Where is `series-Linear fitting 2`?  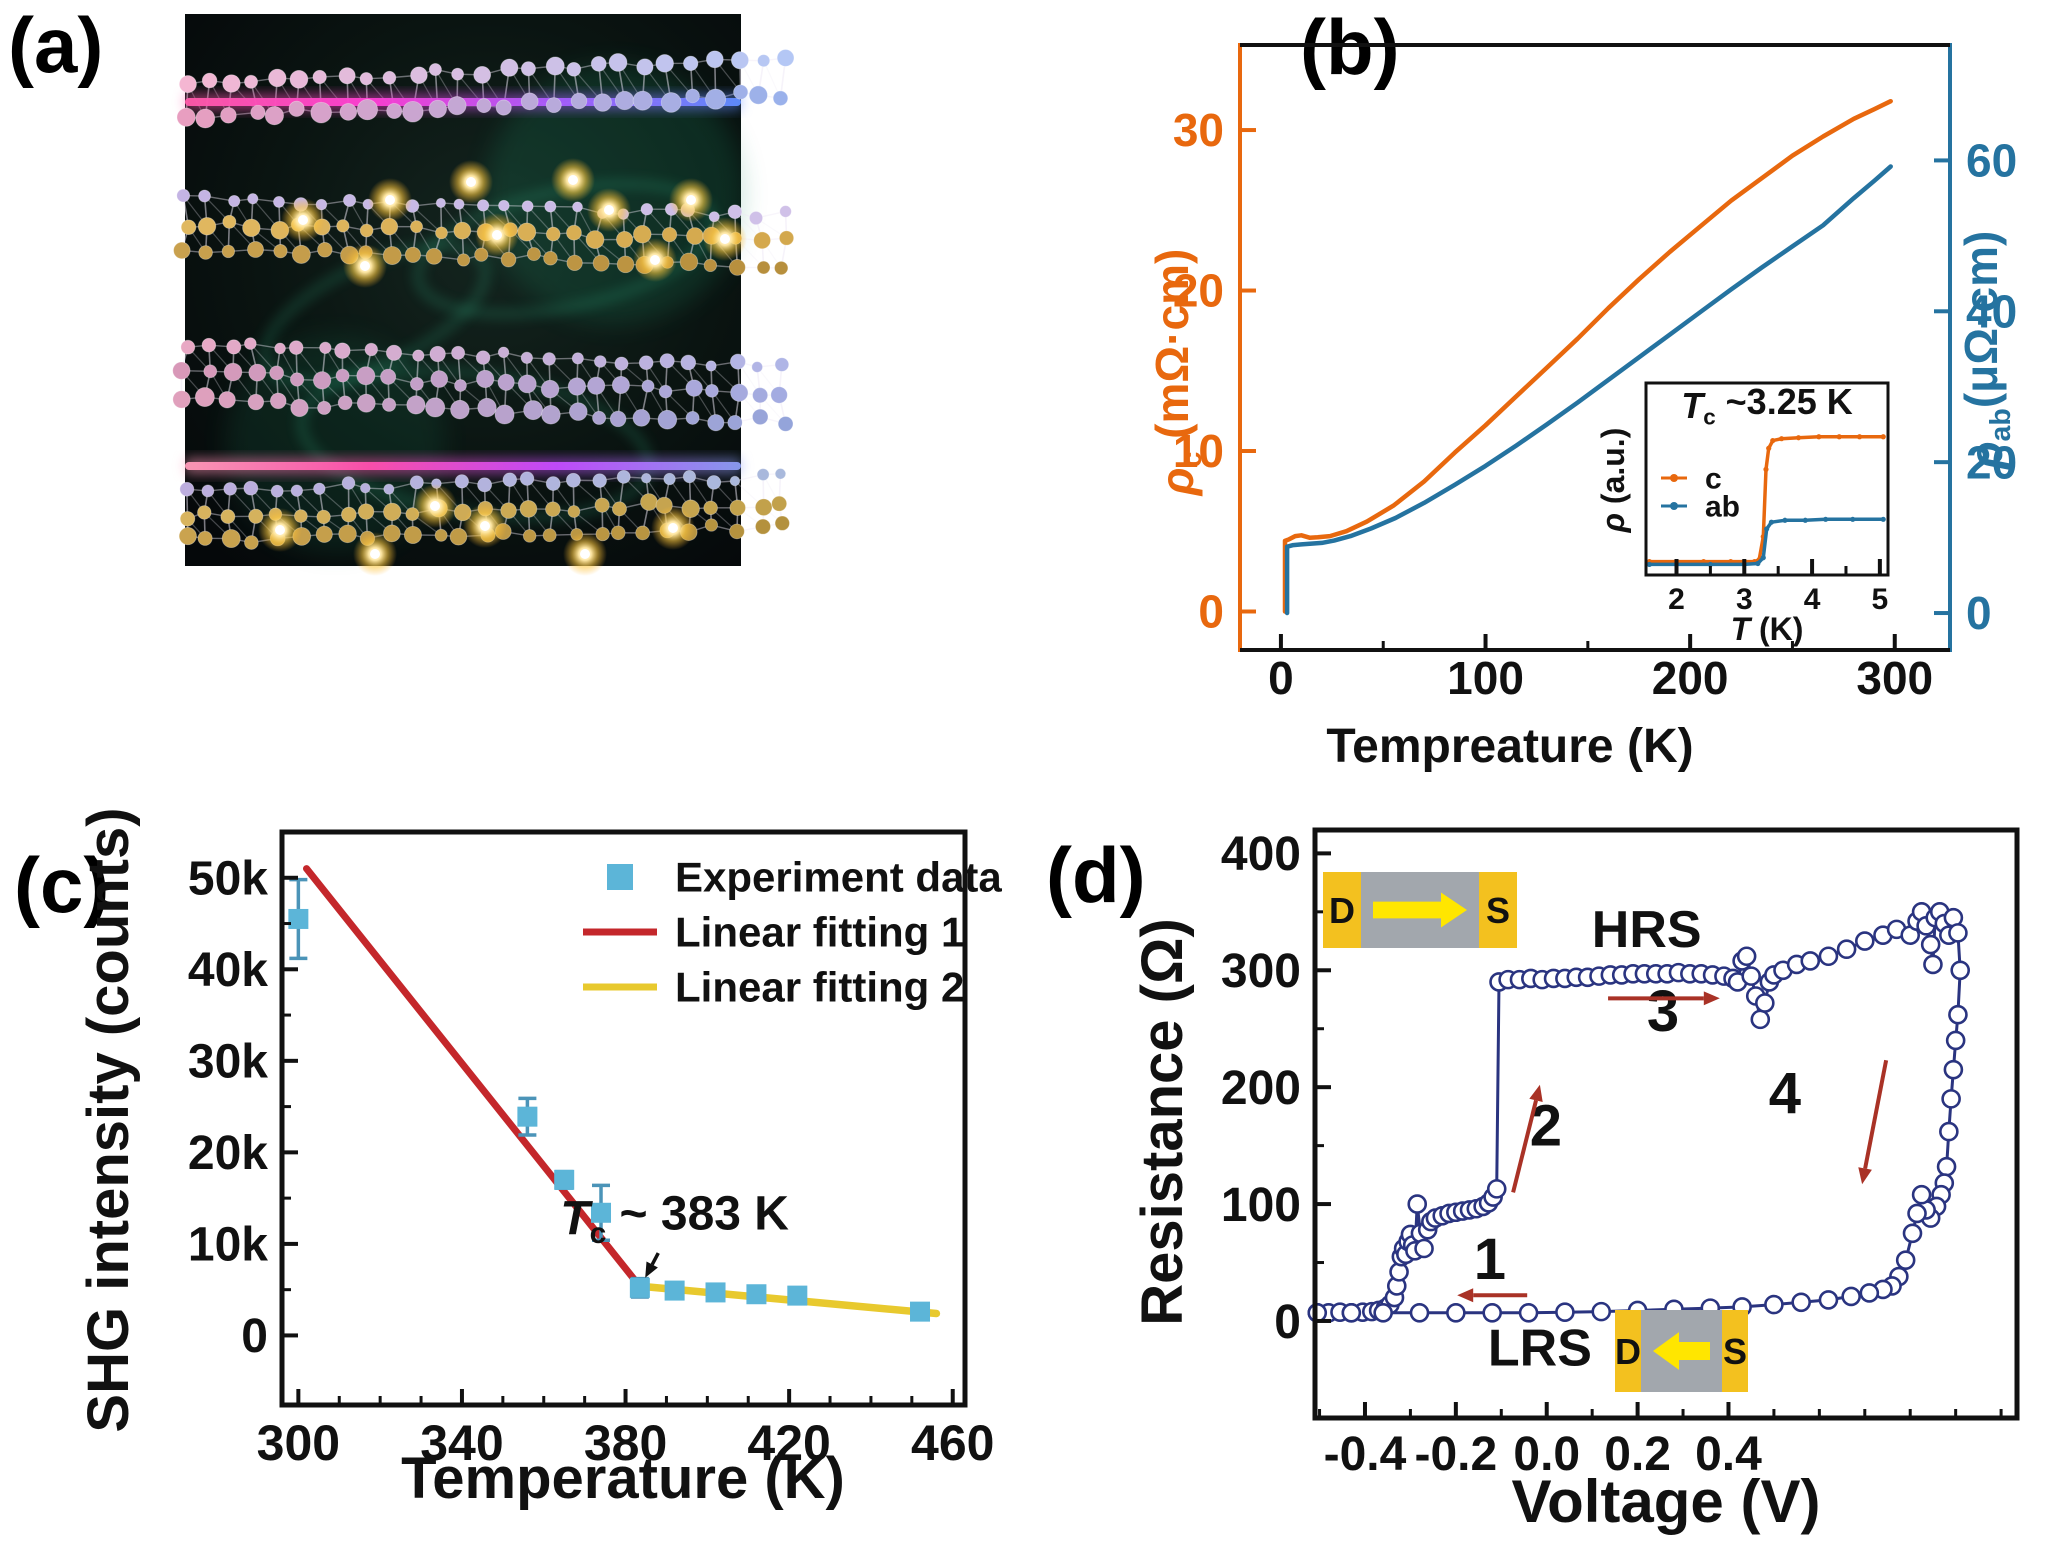 series-Linear fitting 2 is located at coordinates (787, 1300).